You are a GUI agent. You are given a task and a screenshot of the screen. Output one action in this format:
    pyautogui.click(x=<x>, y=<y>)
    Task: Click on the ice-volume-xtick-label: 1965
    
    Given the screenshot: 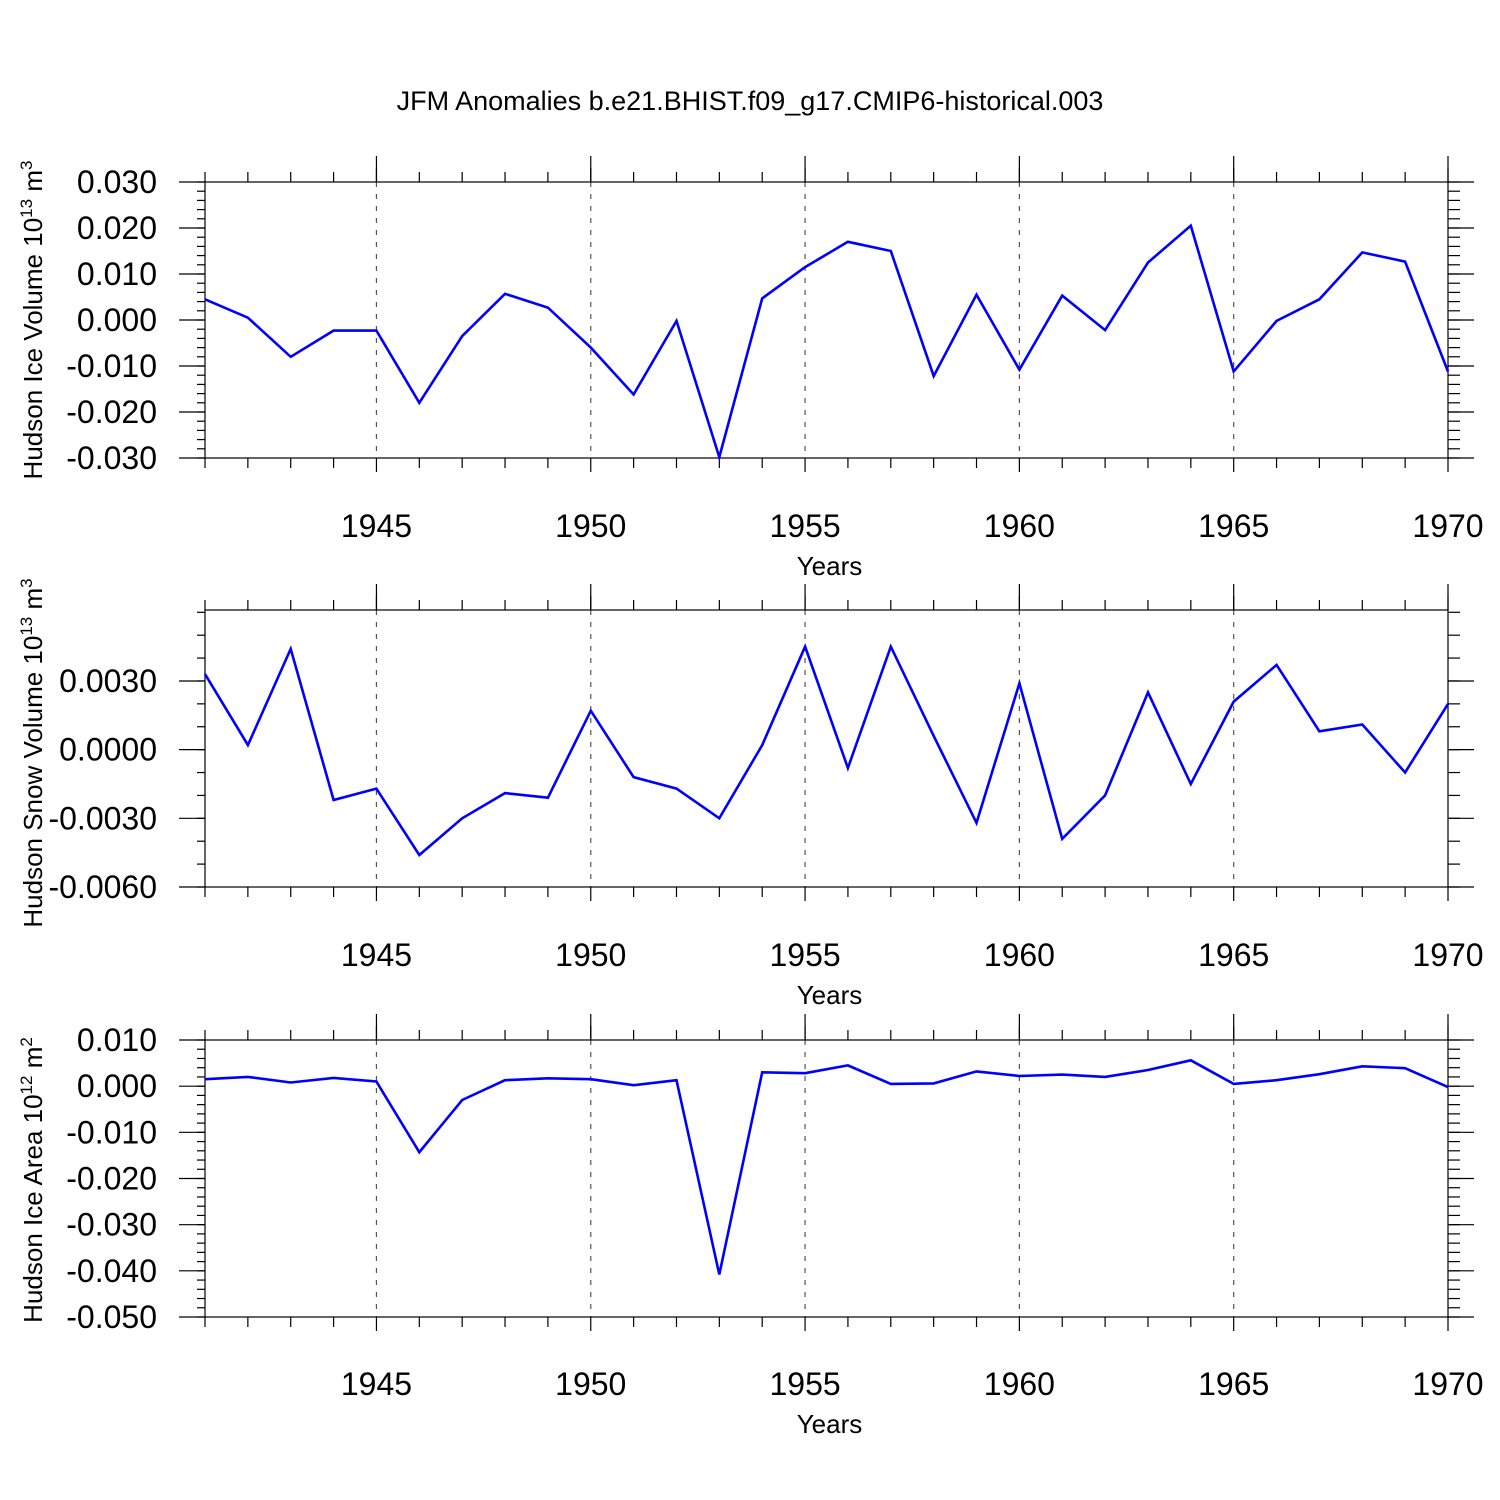 What is the action you would take?
    pyautogui.click(x=1233, y=526)
    